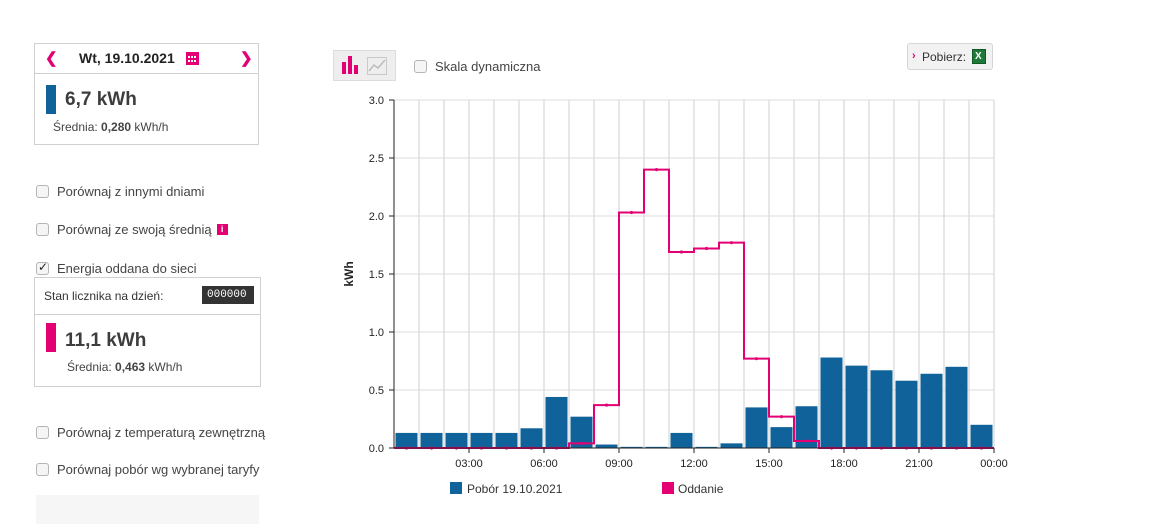  Describe the element at coordinates (125, 367) in the screenshot. I see `returned-average: Średnia: 0,463 kWh/h` at that location.